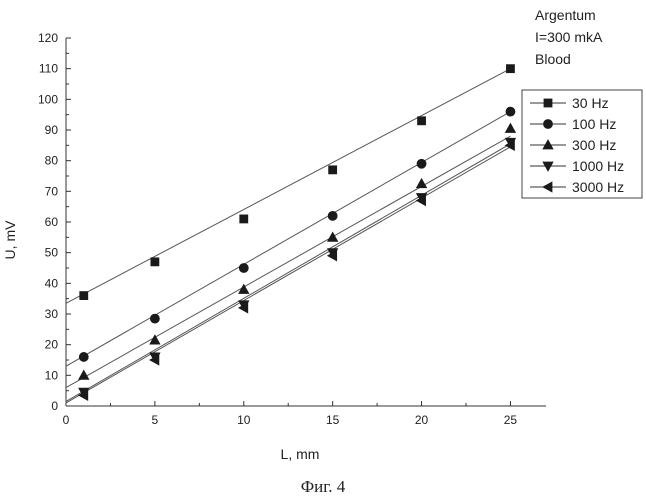 The height and width of the screenshot is (500, 646). Describe the element at coordinates (553, 59) in the screenshot. I see `annotation-line-3: Blood` at that location.